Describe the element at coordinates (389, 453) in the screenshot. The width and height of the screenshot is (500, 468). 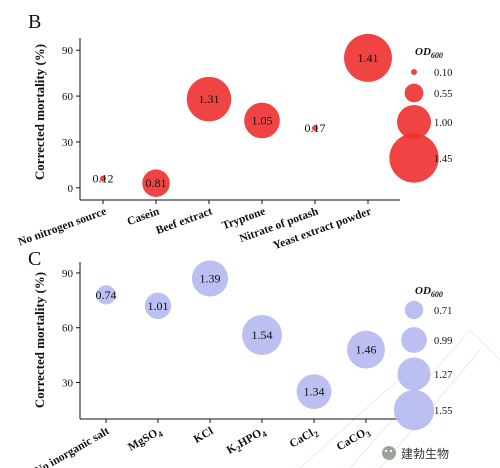
I see `wechat-icon` at that location.